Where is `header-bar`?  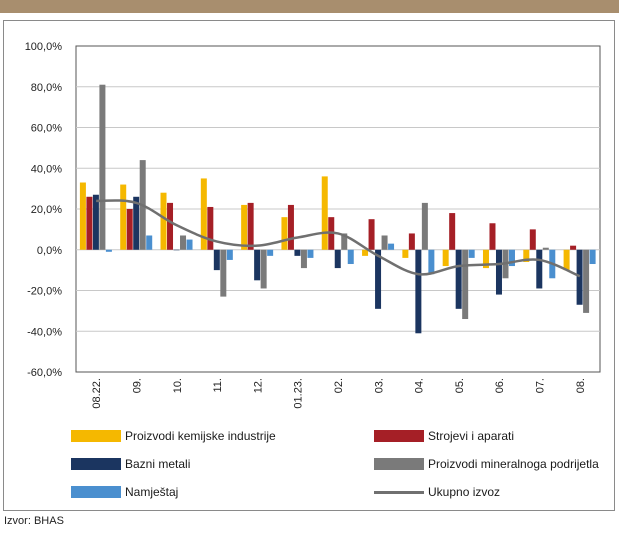 header-bar is located at coordinates (309, 6).